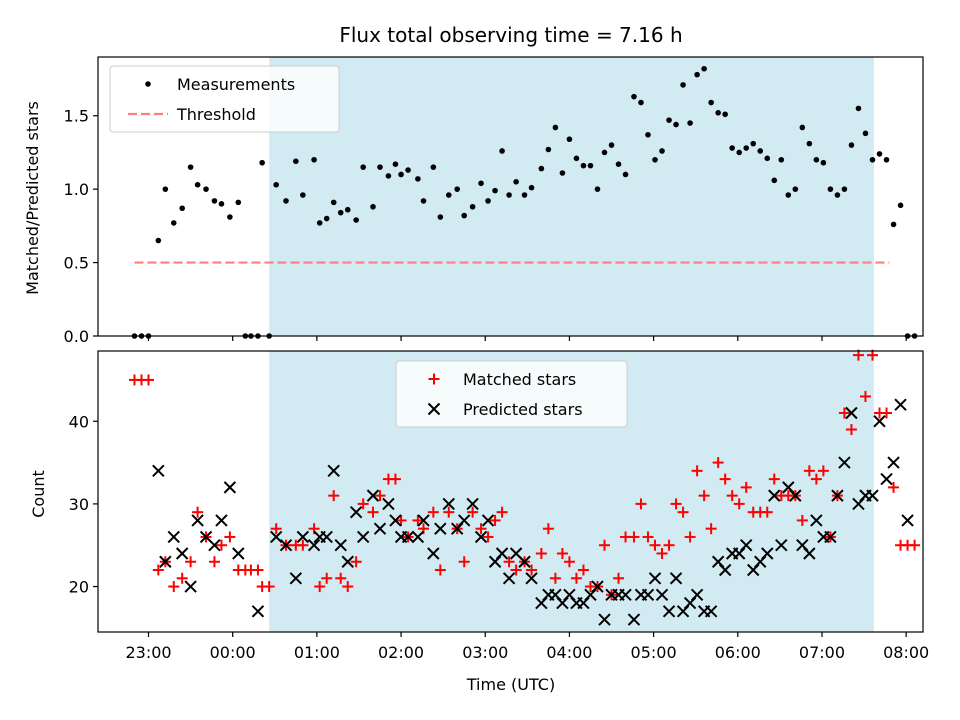  Describe the element at coordinates (523, 409) in the screenshot. I see `bottom-legend-label: Predicted stars` at that location.